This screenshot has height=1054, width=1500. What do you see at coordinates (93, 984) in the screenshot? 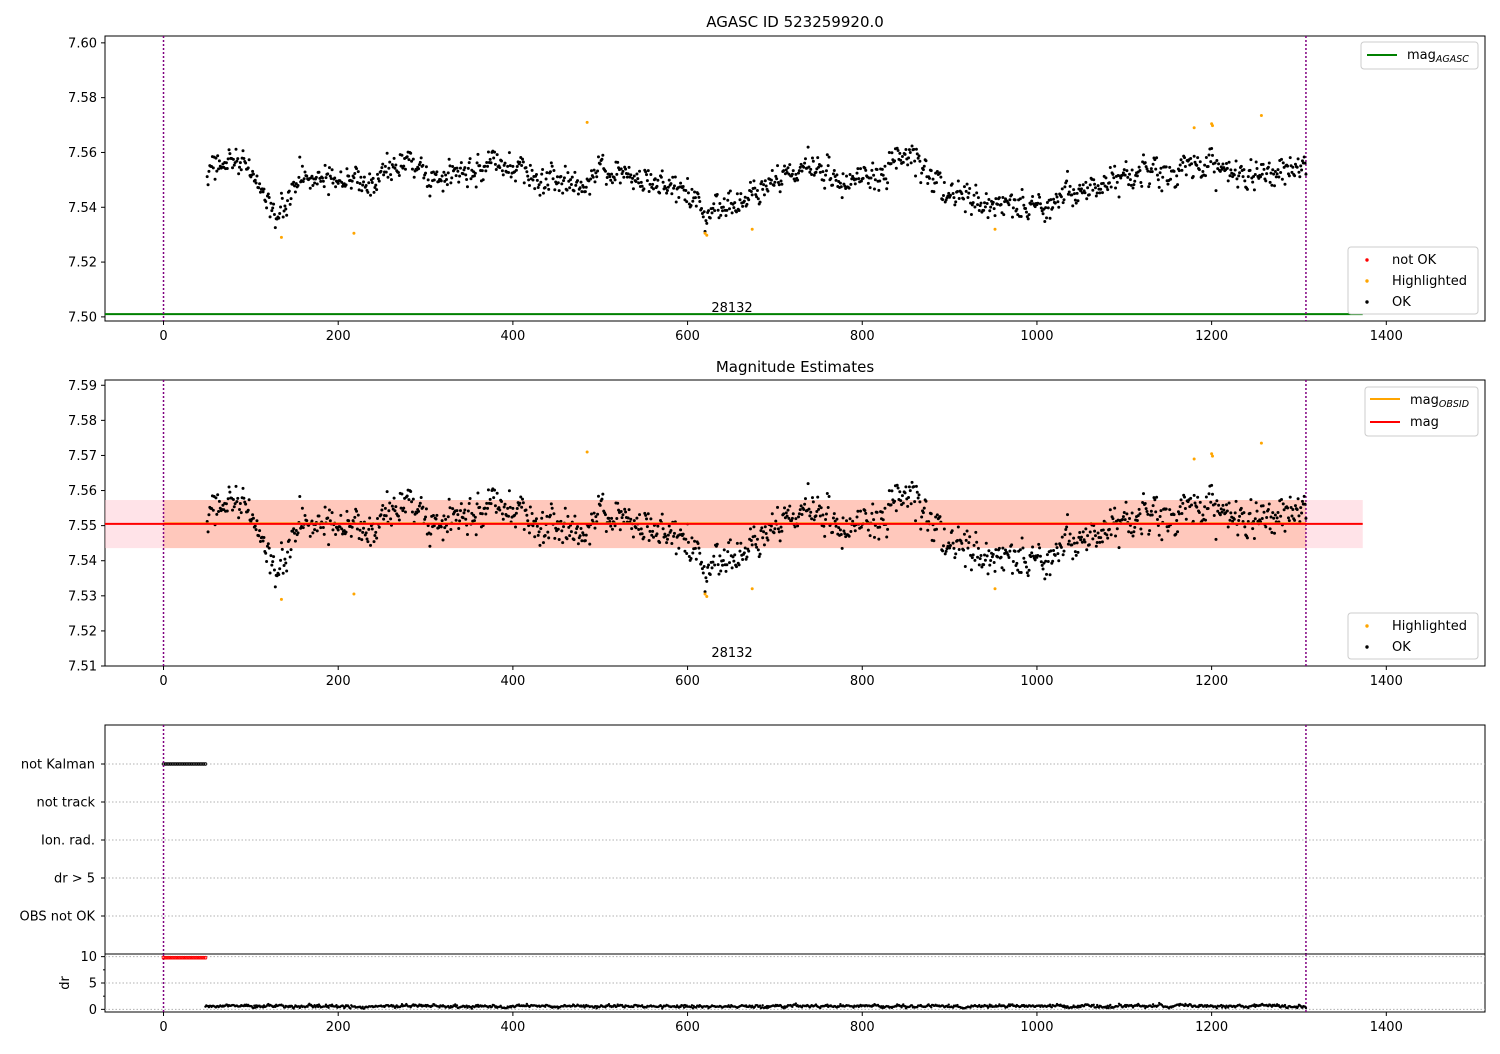
I see `y-tick-label: 5` at bounding box center [93, 984].